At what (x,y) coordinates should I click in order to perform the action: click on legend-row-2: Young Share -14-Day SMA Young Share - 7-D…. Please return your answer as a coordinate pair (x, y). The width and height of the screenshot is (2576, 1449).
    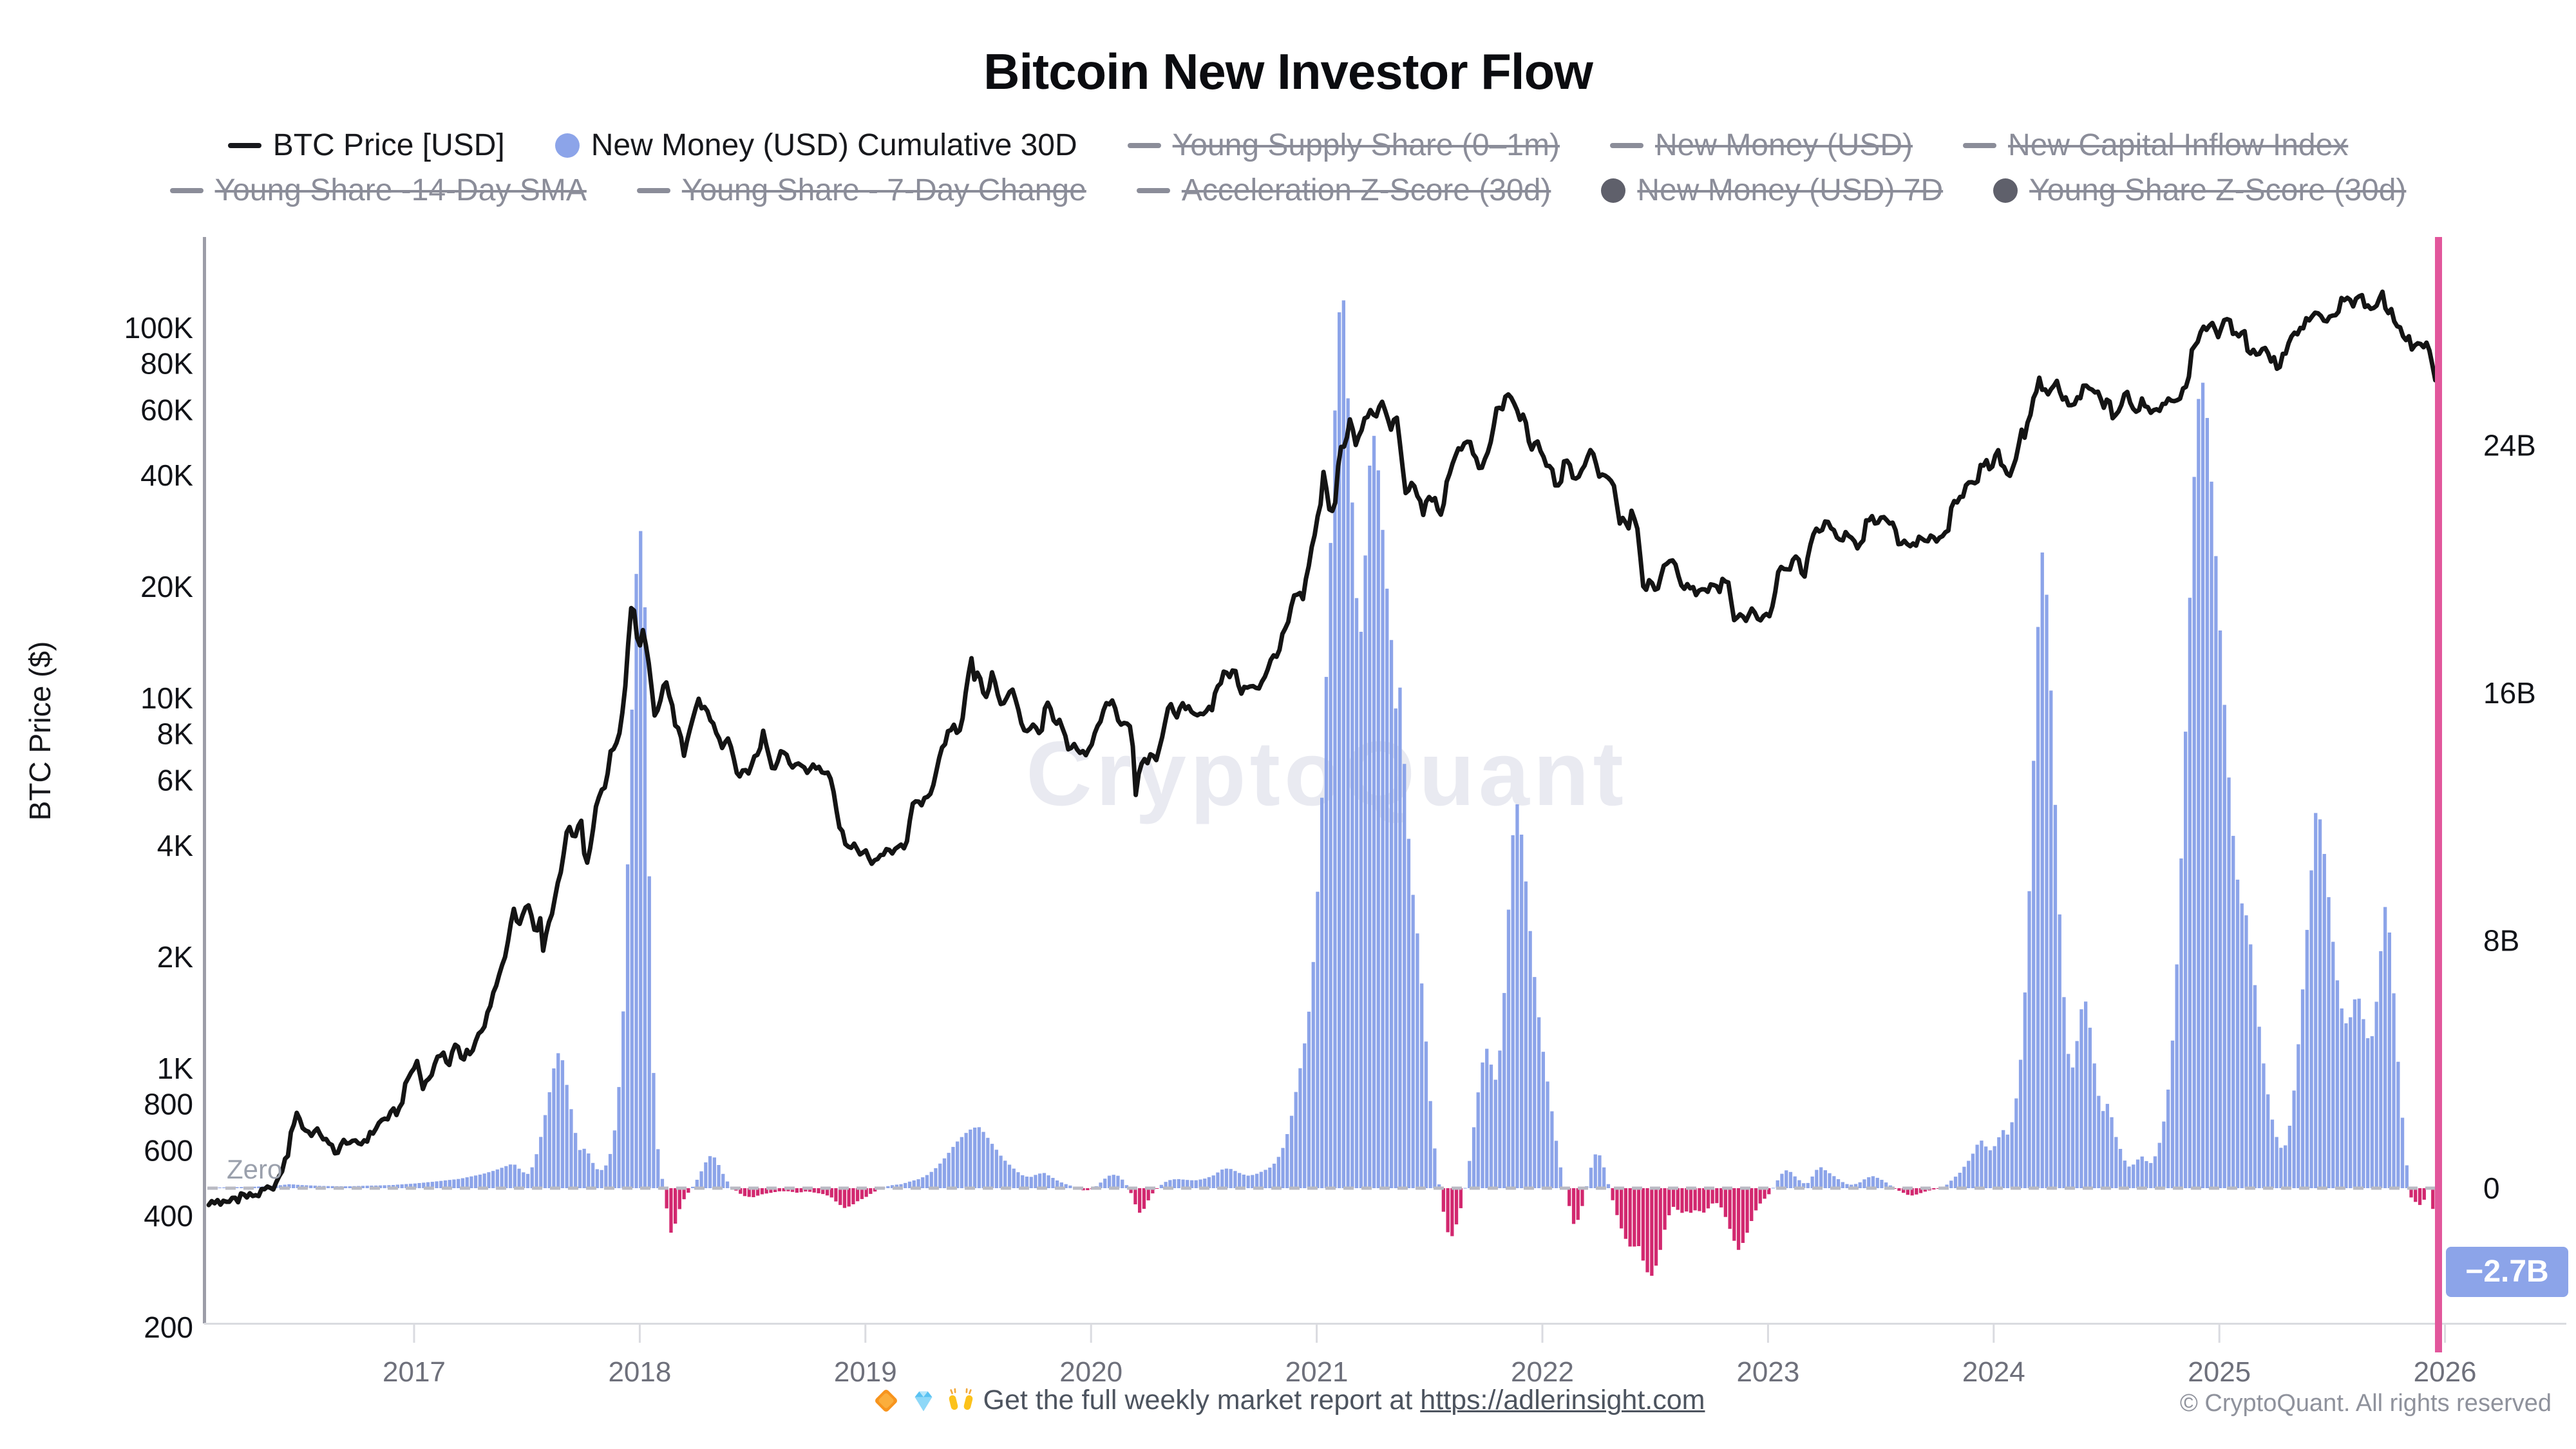
    Looking at the image, I should click on (1288, 191).